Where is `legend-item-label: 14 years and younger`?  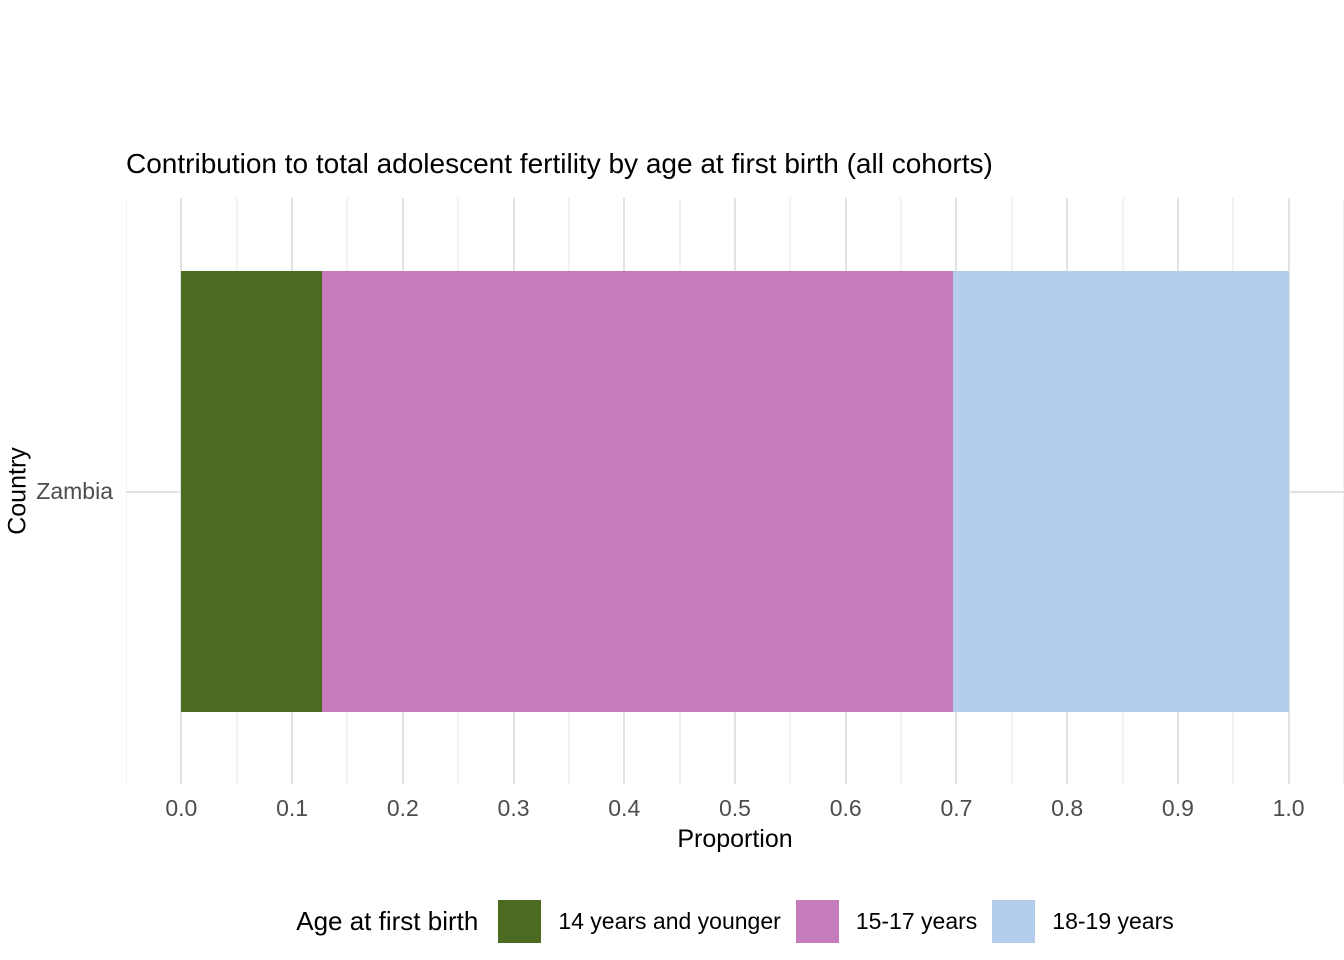
legend-item-label: 14 years and younger is located at coordinates (669, 920).